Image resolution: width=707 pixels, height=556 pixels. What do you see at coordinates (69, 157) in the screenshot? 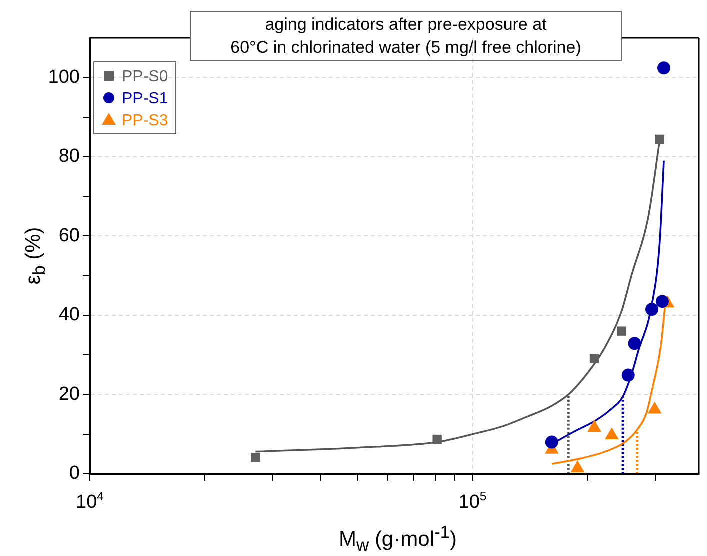
I see `y-tick-label: 80` at bounding box center [69, 157].